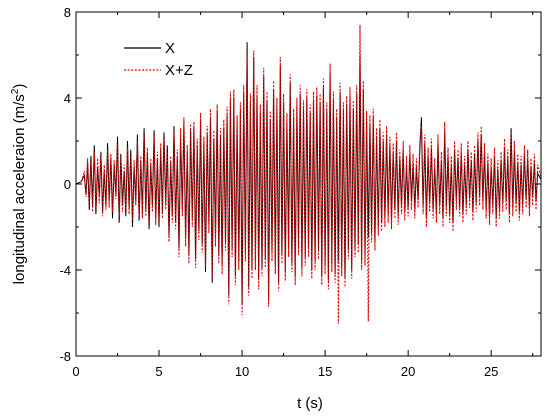 Image resolution: width=550 pixels, height=417 pixels. What do you see at coordinates (65, 356) in the screenshot?
I see `y-tick-label: -8` at bounding box center [65, 356].